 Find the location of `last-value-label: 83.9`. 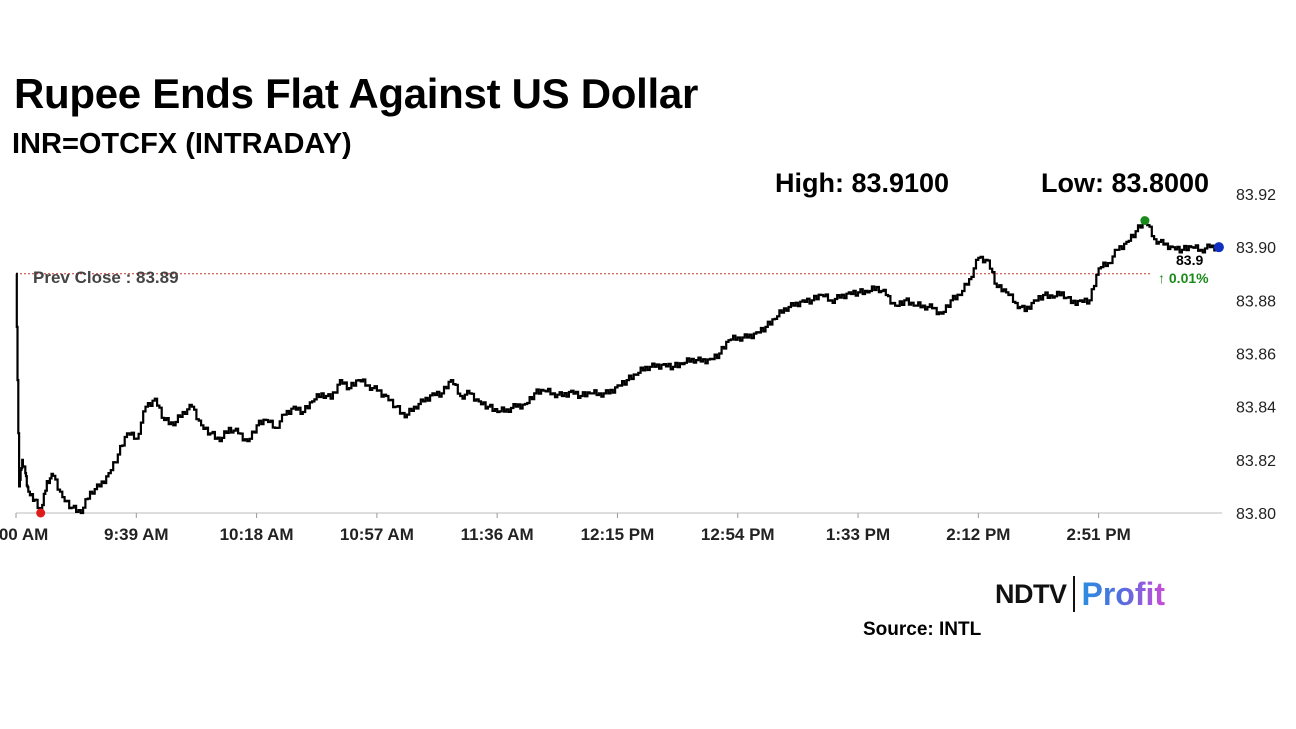

last-value-label: 83.9 is located at coordinates (1189, 260).